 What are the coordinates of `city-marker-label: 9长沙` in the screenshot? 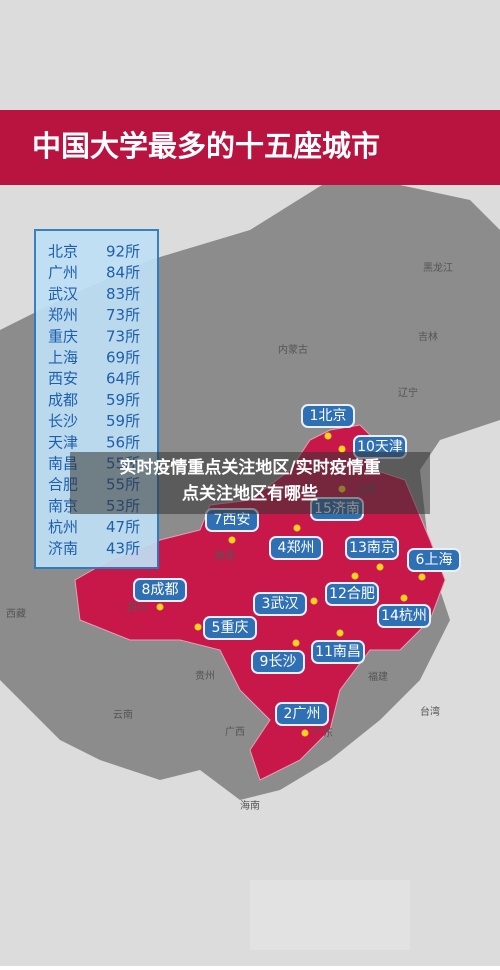 It's located at (278, 662).